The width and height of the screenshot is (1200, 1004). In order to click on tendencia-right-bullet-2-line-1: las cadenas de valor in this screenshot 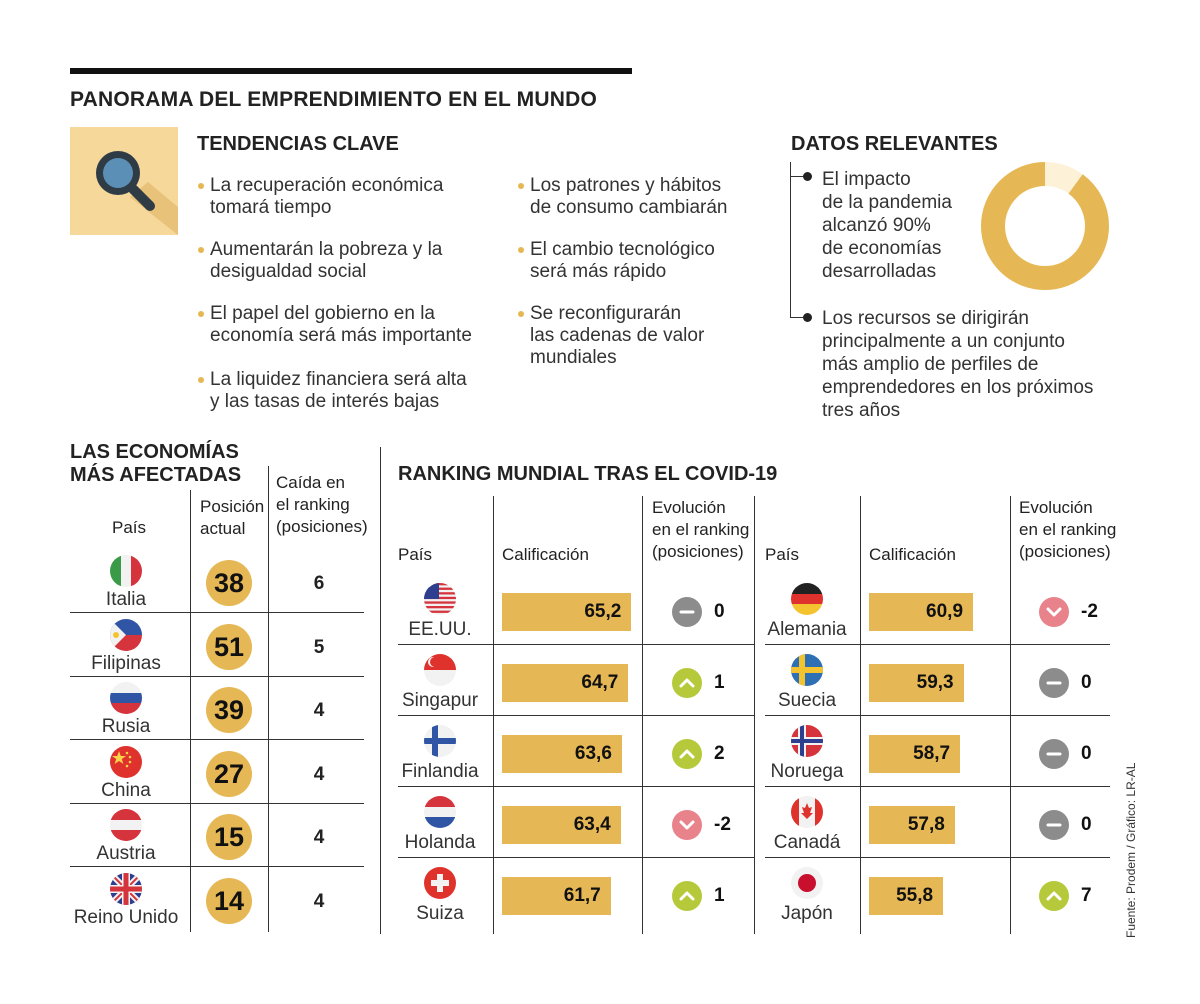, I will do `click(617, 335)`.